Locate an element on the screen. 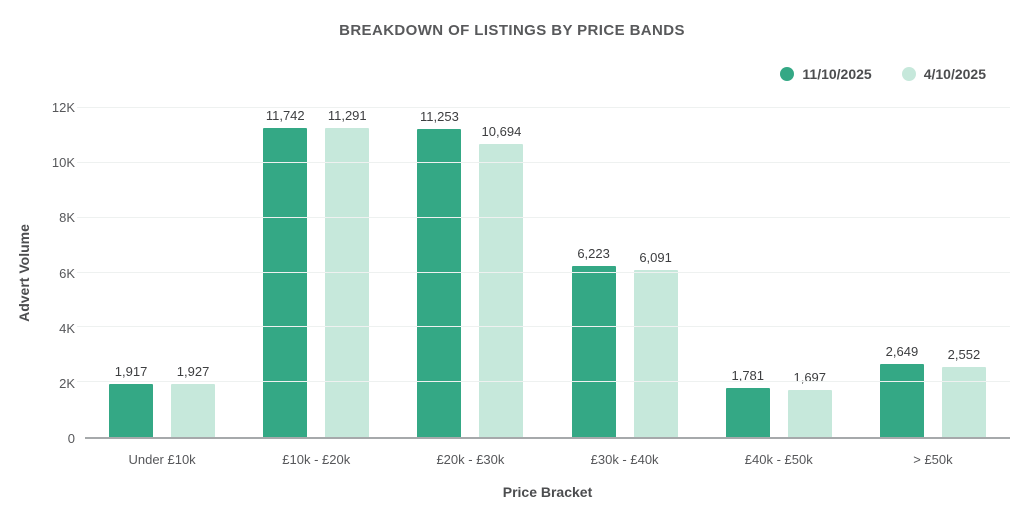 Image resolution: width=1024 pixels, height=512 pixels. bar-column: 1,781 is located at coordinates (747, 272).